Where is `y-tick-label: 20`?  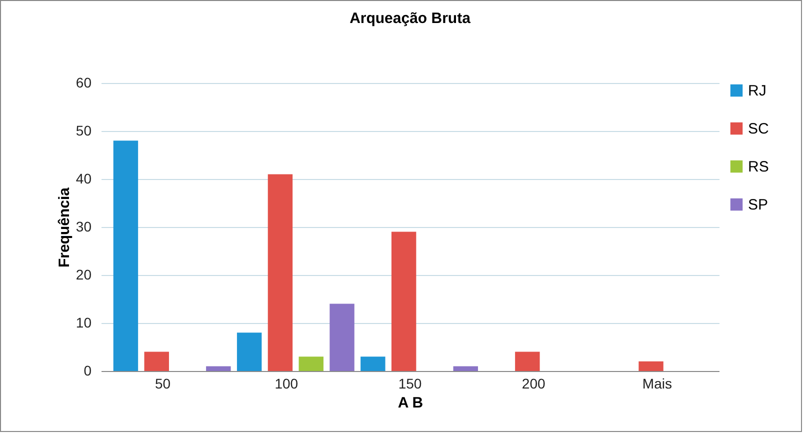 y-tick-label: 20 is located at coordinates (84, 274).